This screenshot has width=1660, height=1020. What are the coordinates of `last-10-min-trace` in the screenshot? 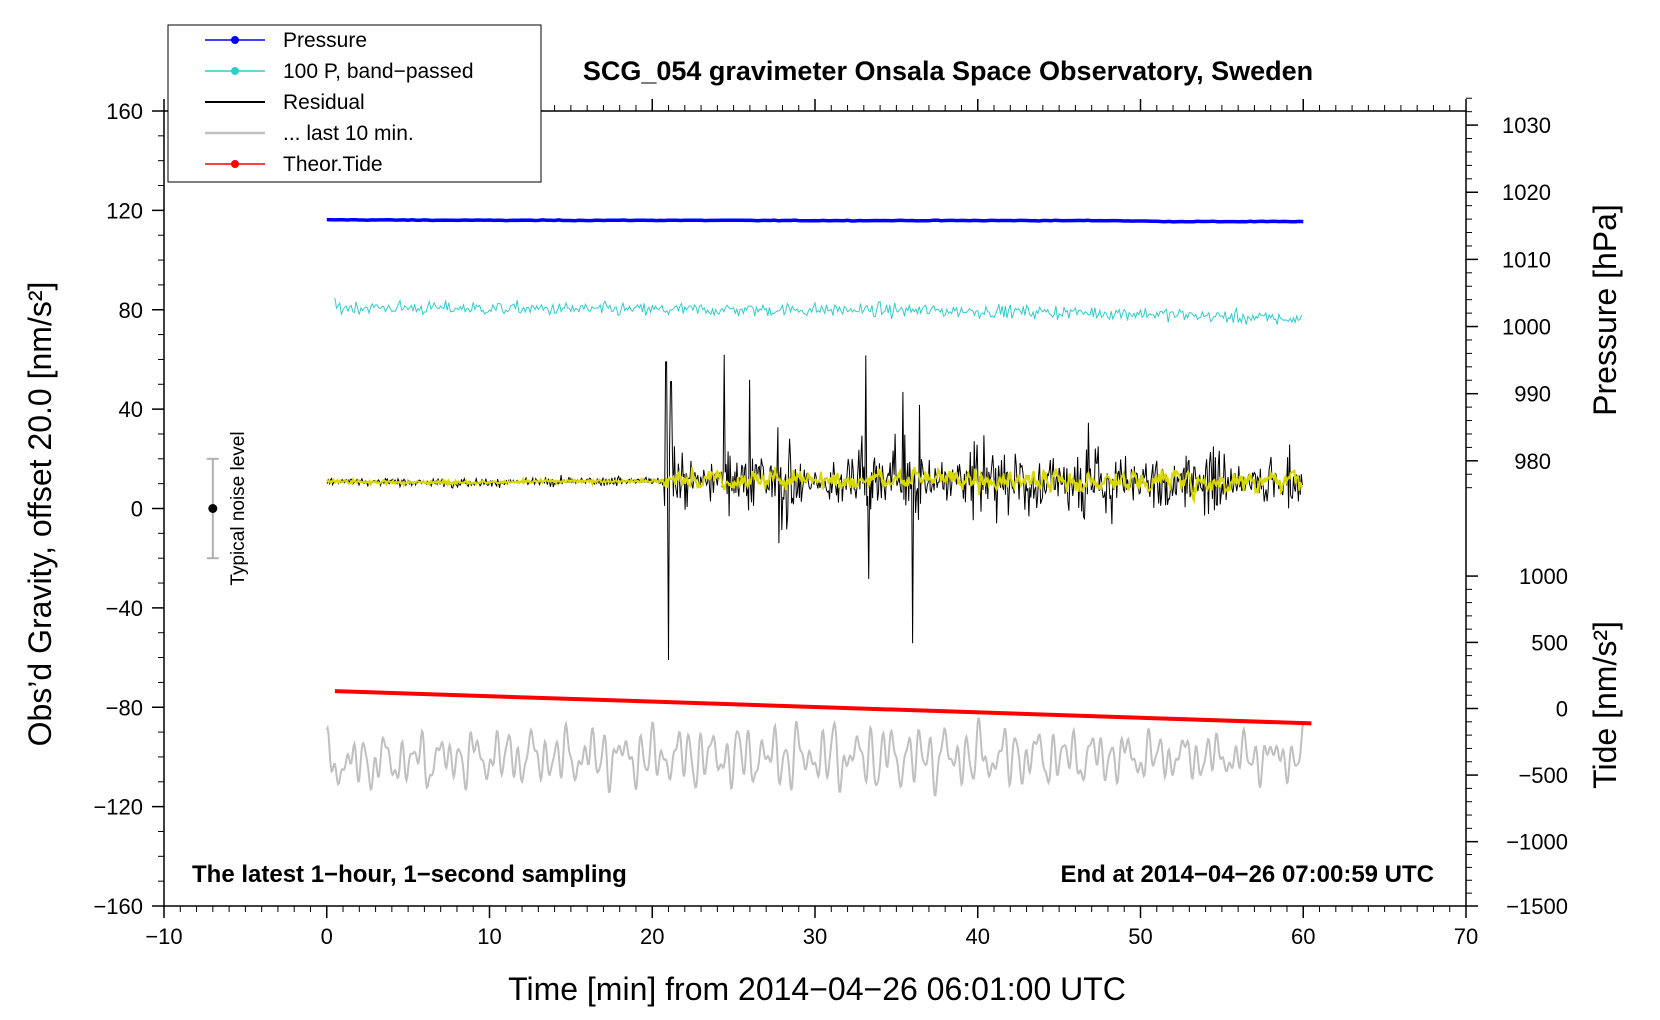 It's located at (815, 757).